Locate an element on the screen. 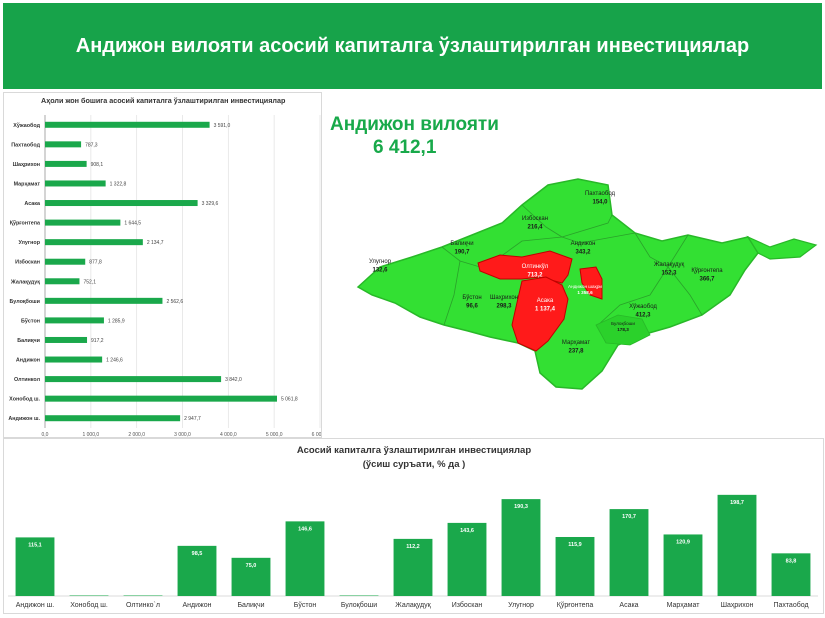  map-east-strip is located at coordinates (782, 247).